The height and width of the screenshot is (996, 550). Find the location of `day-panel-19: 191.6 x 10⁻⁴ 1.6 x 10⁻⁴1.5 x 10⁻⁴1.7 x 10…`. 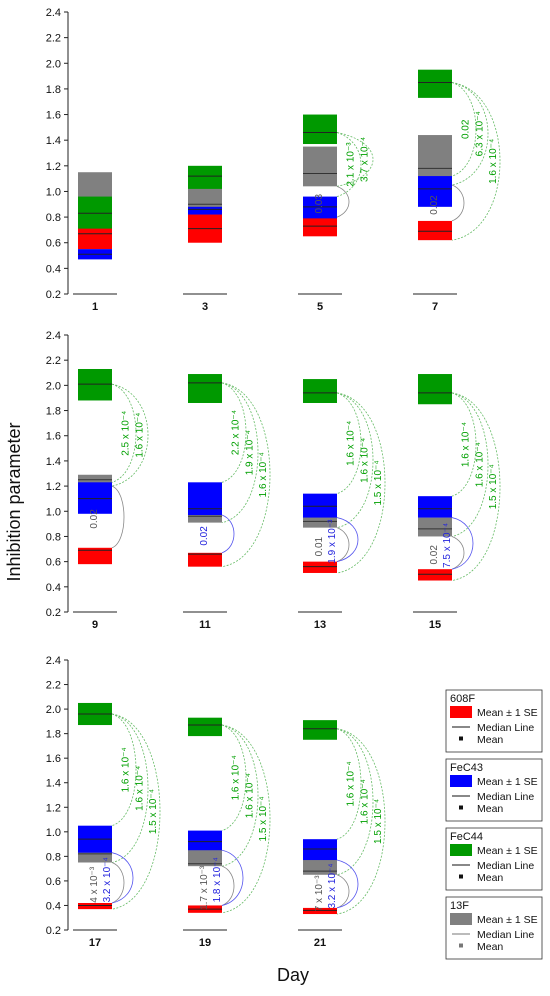

day-panel-19: 191.6 x 10⁻⁴ 1.6 x 10⁻⁴1.5 x 10⁻⁴1.7 x 10… is located at coordinates (227, 833).